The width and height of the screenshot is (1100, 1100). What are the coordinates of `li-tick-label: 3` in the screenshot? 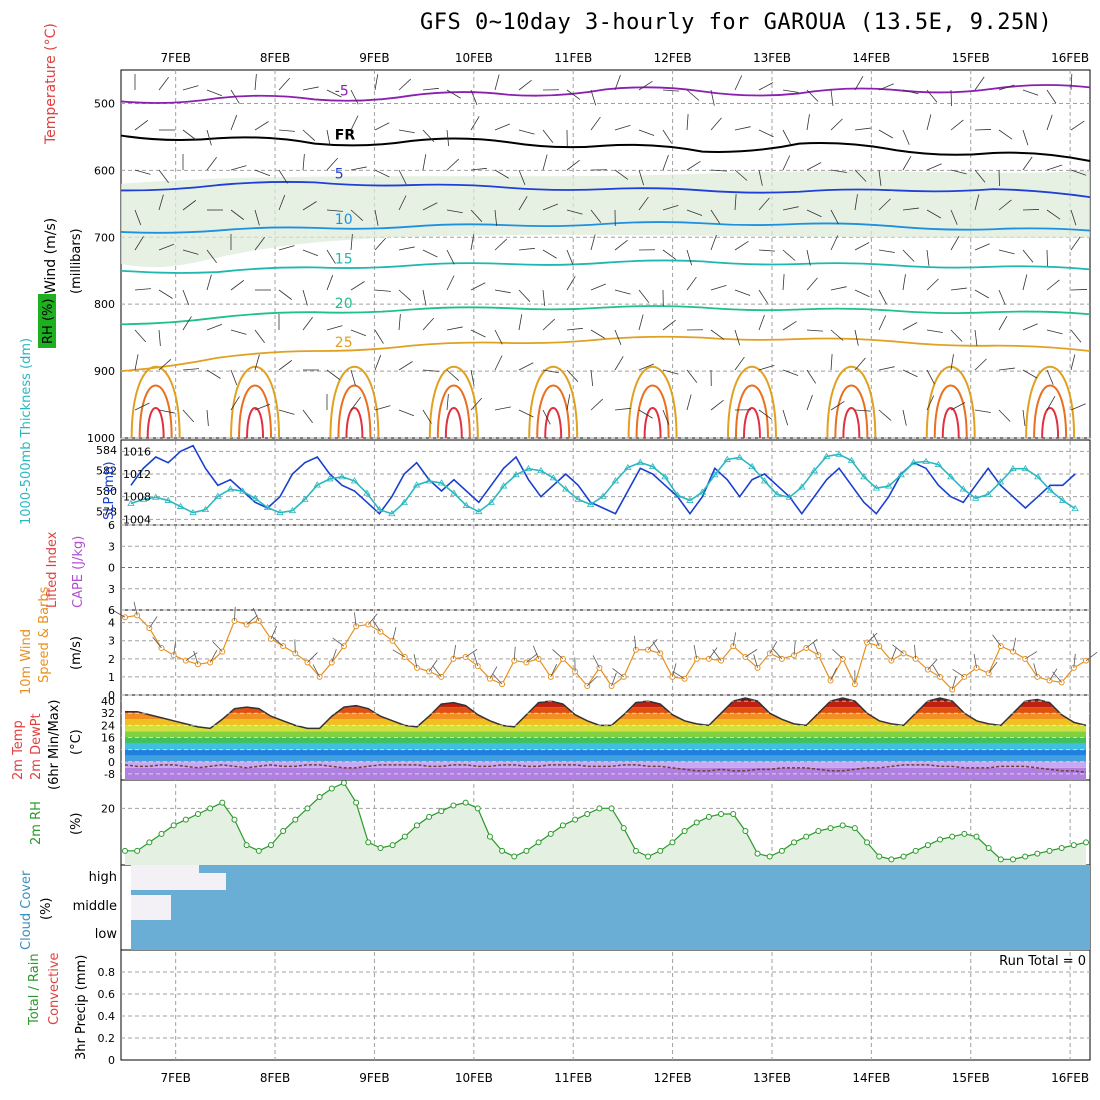 It's located at (111, 546).